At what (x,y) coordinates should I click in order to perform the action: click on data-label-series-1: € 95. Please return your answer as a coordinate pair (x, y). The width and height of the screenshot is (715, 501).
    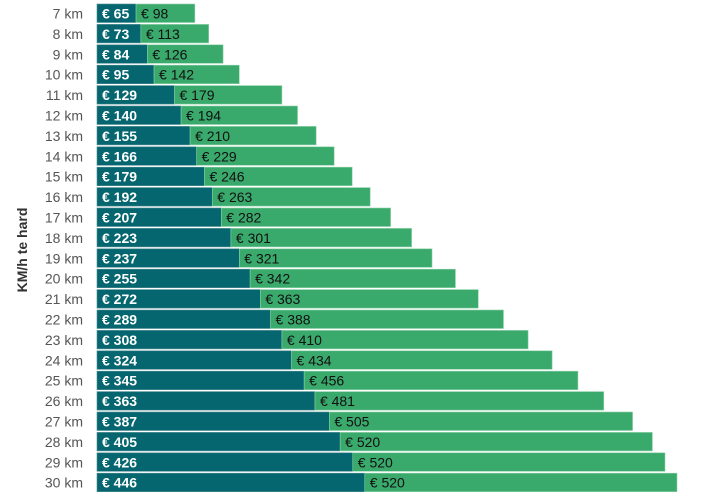
    Looking at the image, I should click on (115, 75).